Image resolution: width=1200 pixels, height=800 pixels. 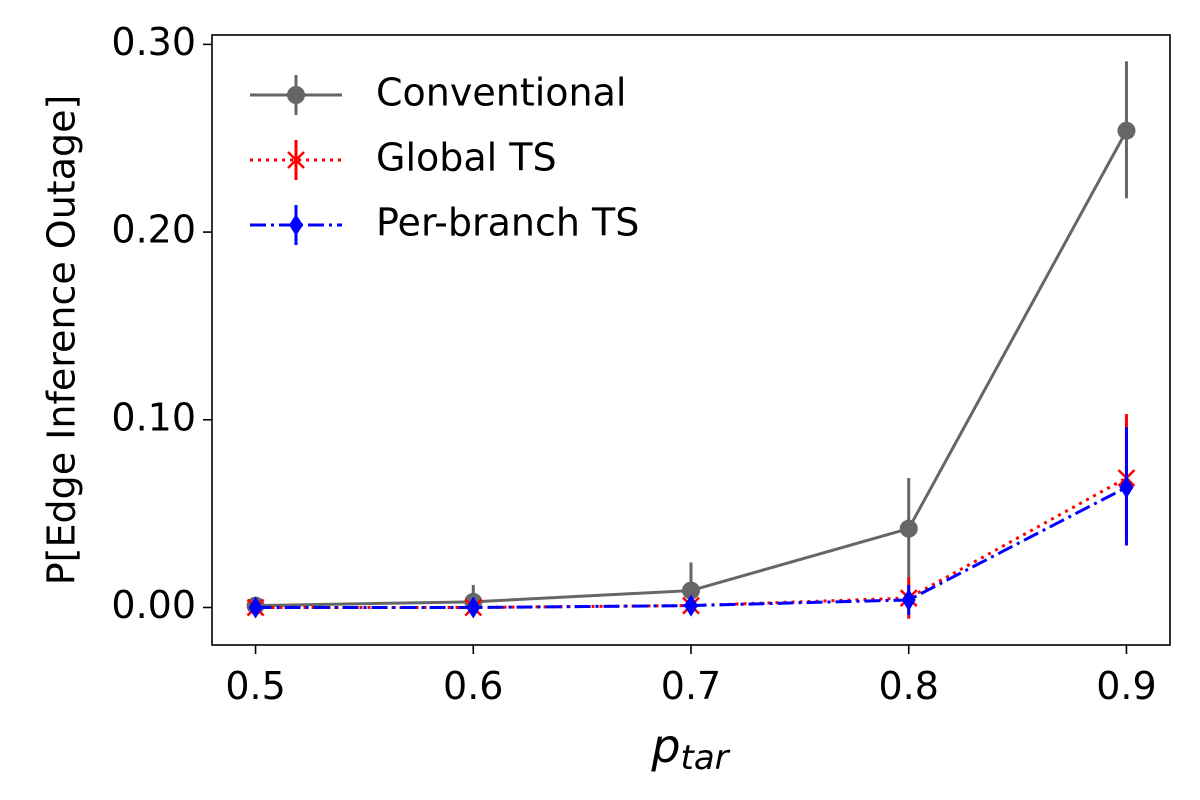 I want to click on legend-label: Per-branch TS, so click(x=507, y=223).